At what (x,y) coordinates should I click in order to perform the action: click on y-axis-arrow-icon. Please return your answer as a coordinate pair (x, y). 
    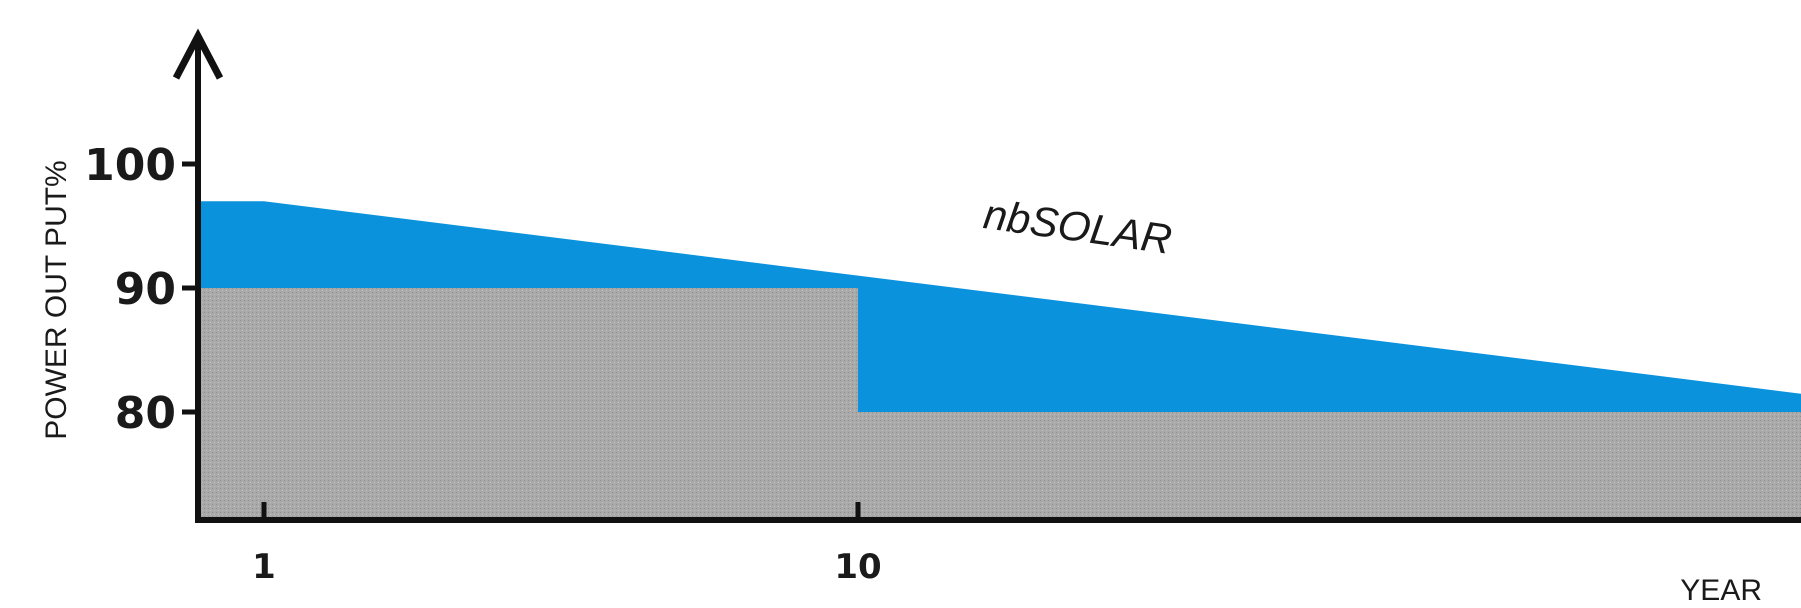
    Looking at the image, I should click on (198, 54).